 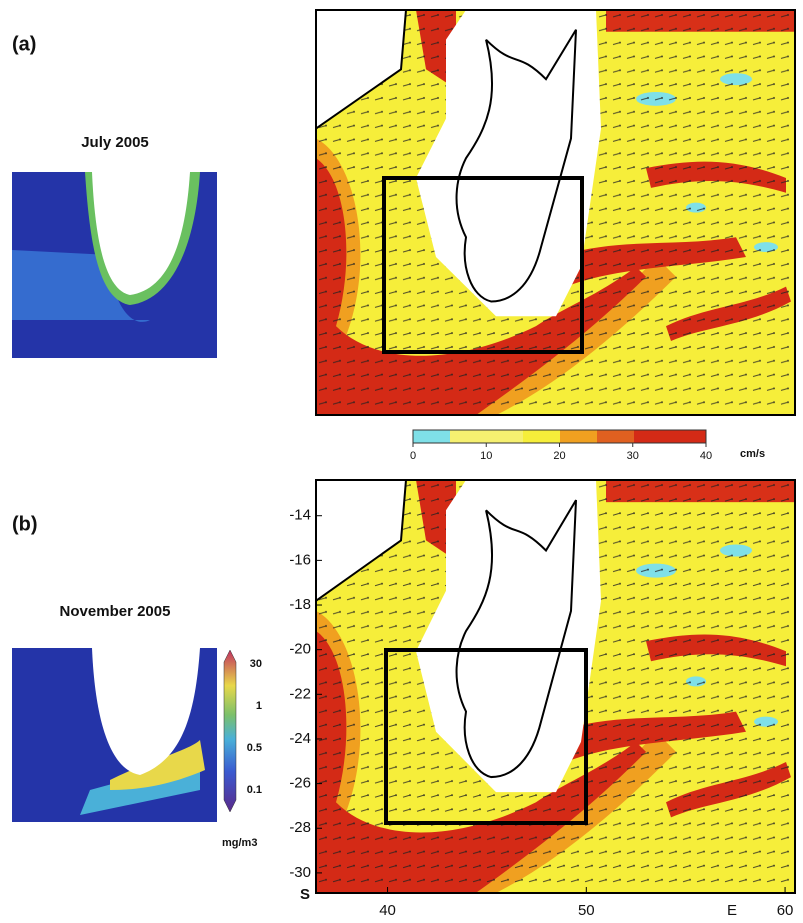 I want to click on y-tick-label: -28, so click(x=300, y=827).